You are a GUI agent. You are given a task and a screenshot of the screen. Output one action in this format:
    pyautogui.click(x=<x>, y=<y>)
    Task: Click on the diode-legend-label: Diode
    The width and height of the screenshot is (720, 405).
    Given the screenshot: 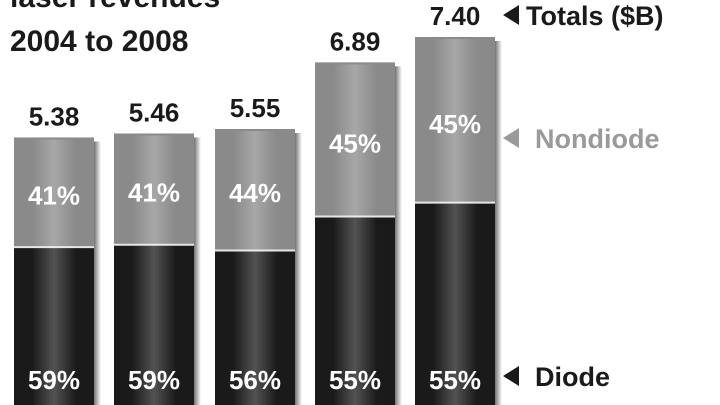 What is the action you would take?
    pyautogui.click(x=572, y=377)
    